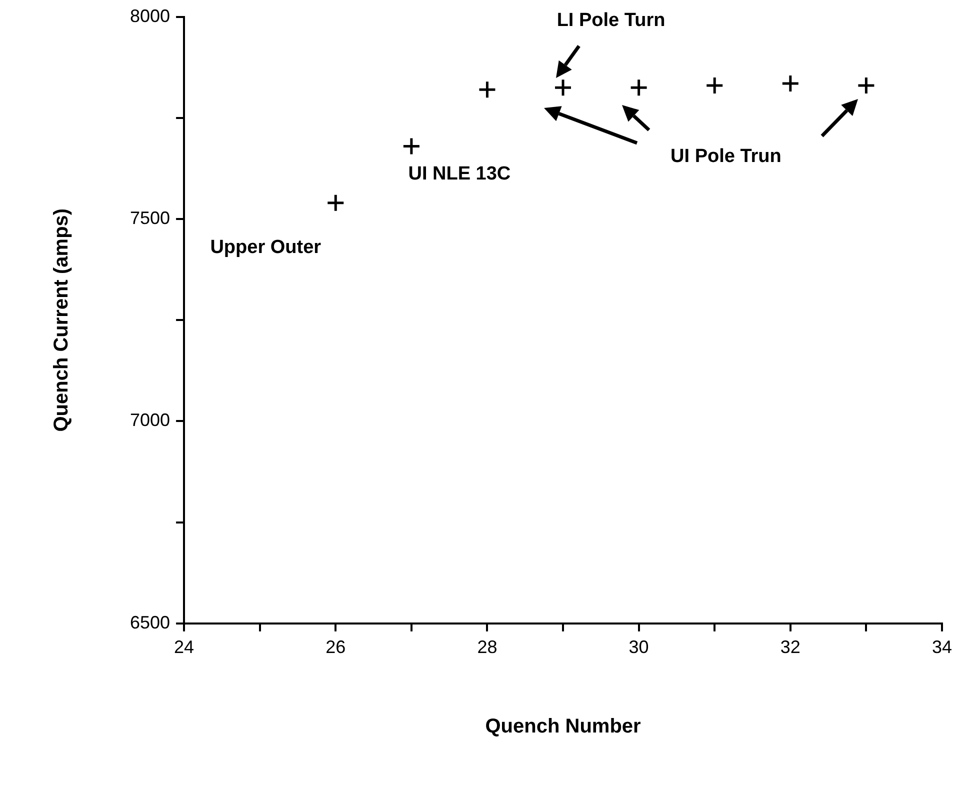 This screenshot has width=958, height=789. What do you see at coordinates (150, 420) in the screenshot?
I see `y-tick-label: 7000` at bounding box center [150, 420].